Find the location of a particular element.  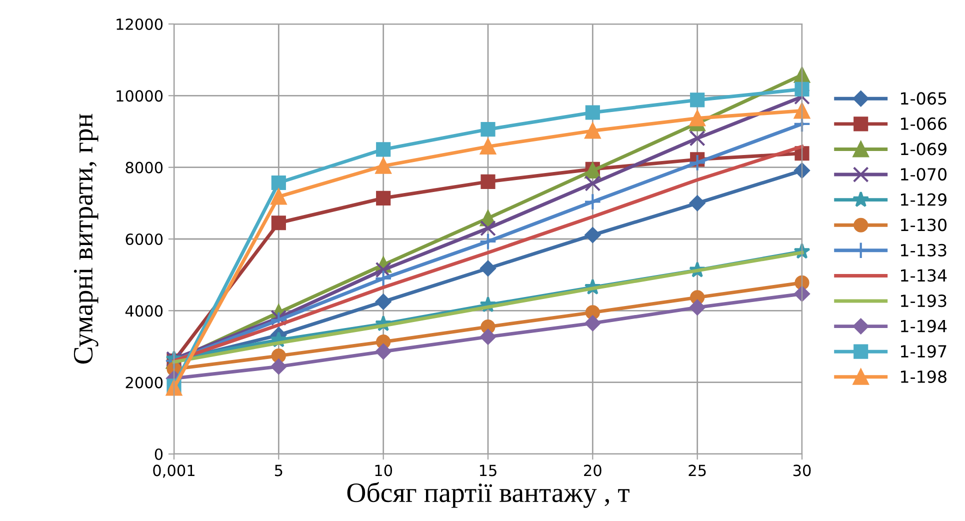

x-tick-label: 25 is located at coordinates (697, 470).